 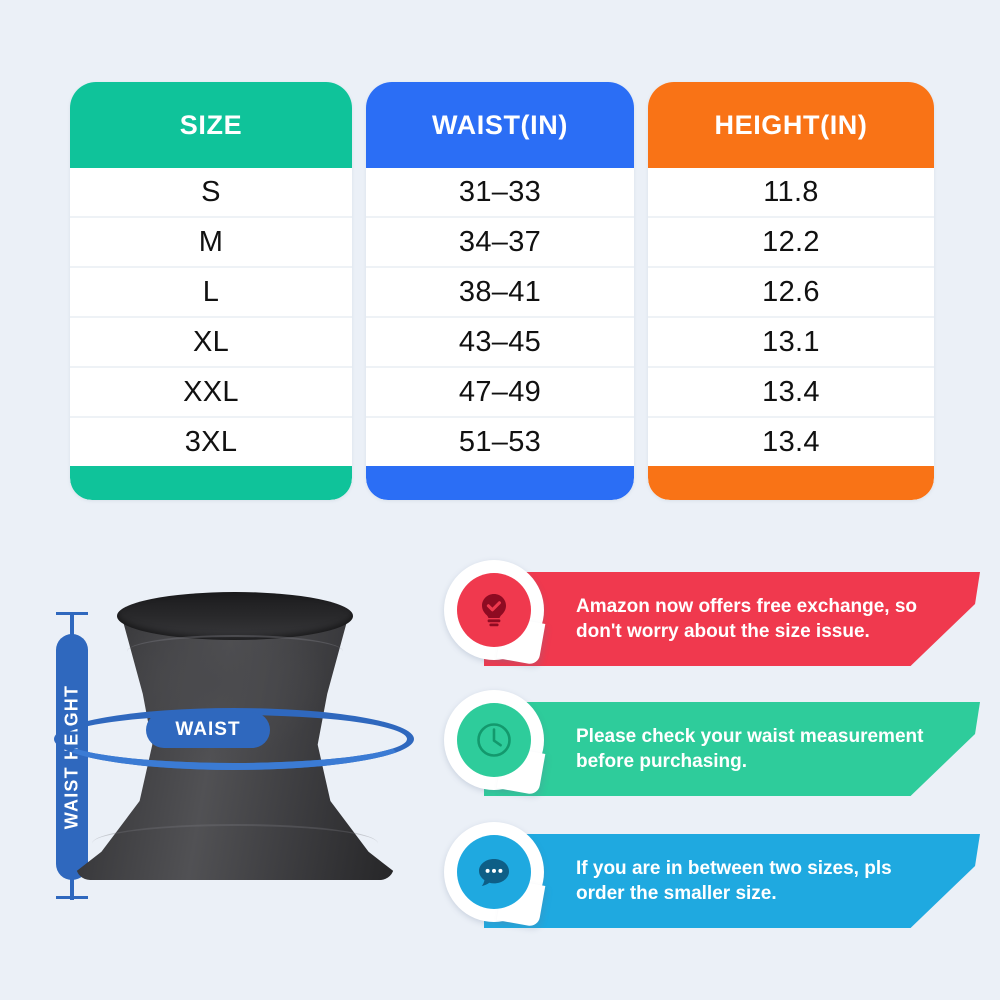 What do you see at coordinates (500, 483) in the screenshot?
I see `column-footer-waist` at bounding box center [500, 483].